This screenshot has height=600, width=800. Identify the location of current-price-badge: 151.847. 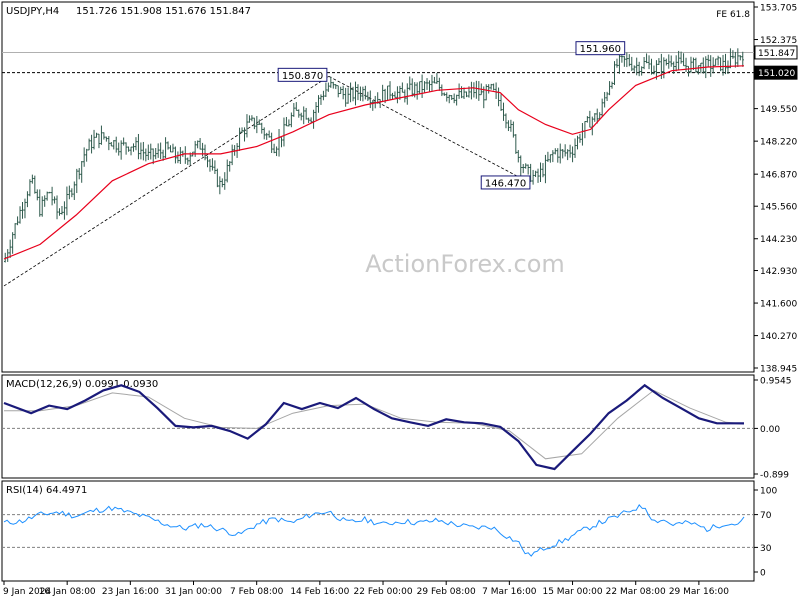
(776, 52).